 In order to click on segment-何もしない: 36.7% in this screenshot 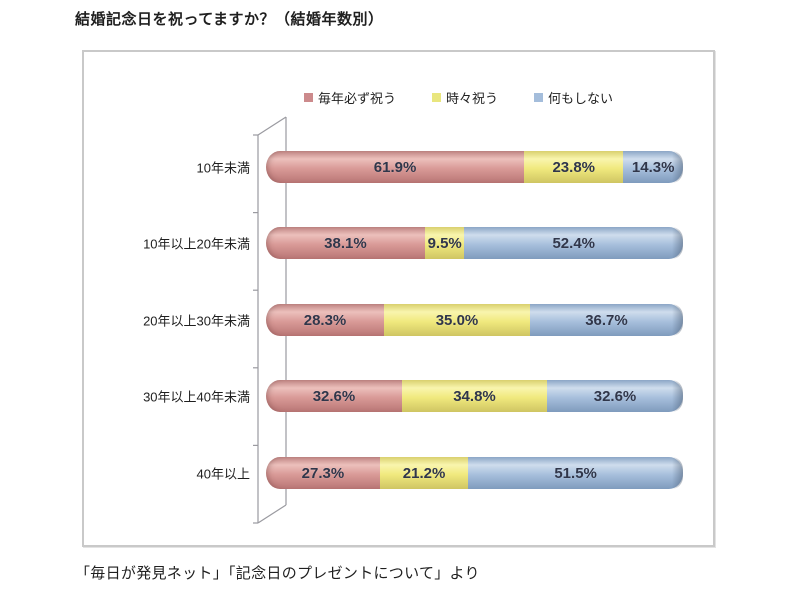, I will do `click(606, 320)`.